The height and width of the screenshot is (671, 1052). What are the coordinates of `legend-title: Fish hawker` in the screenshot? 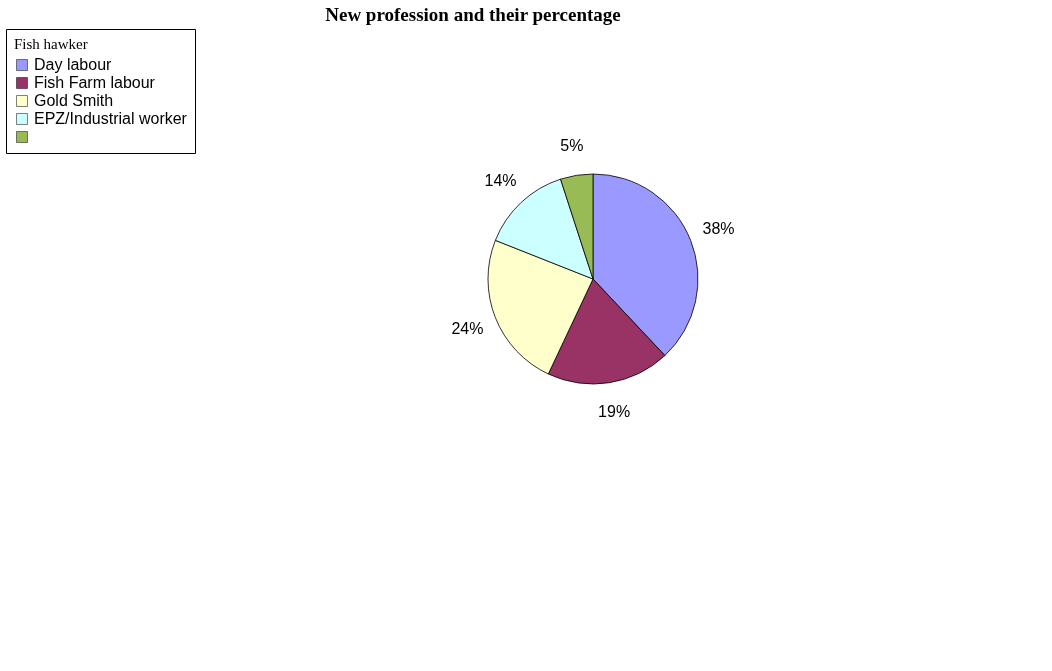 It's located at (51, 44).